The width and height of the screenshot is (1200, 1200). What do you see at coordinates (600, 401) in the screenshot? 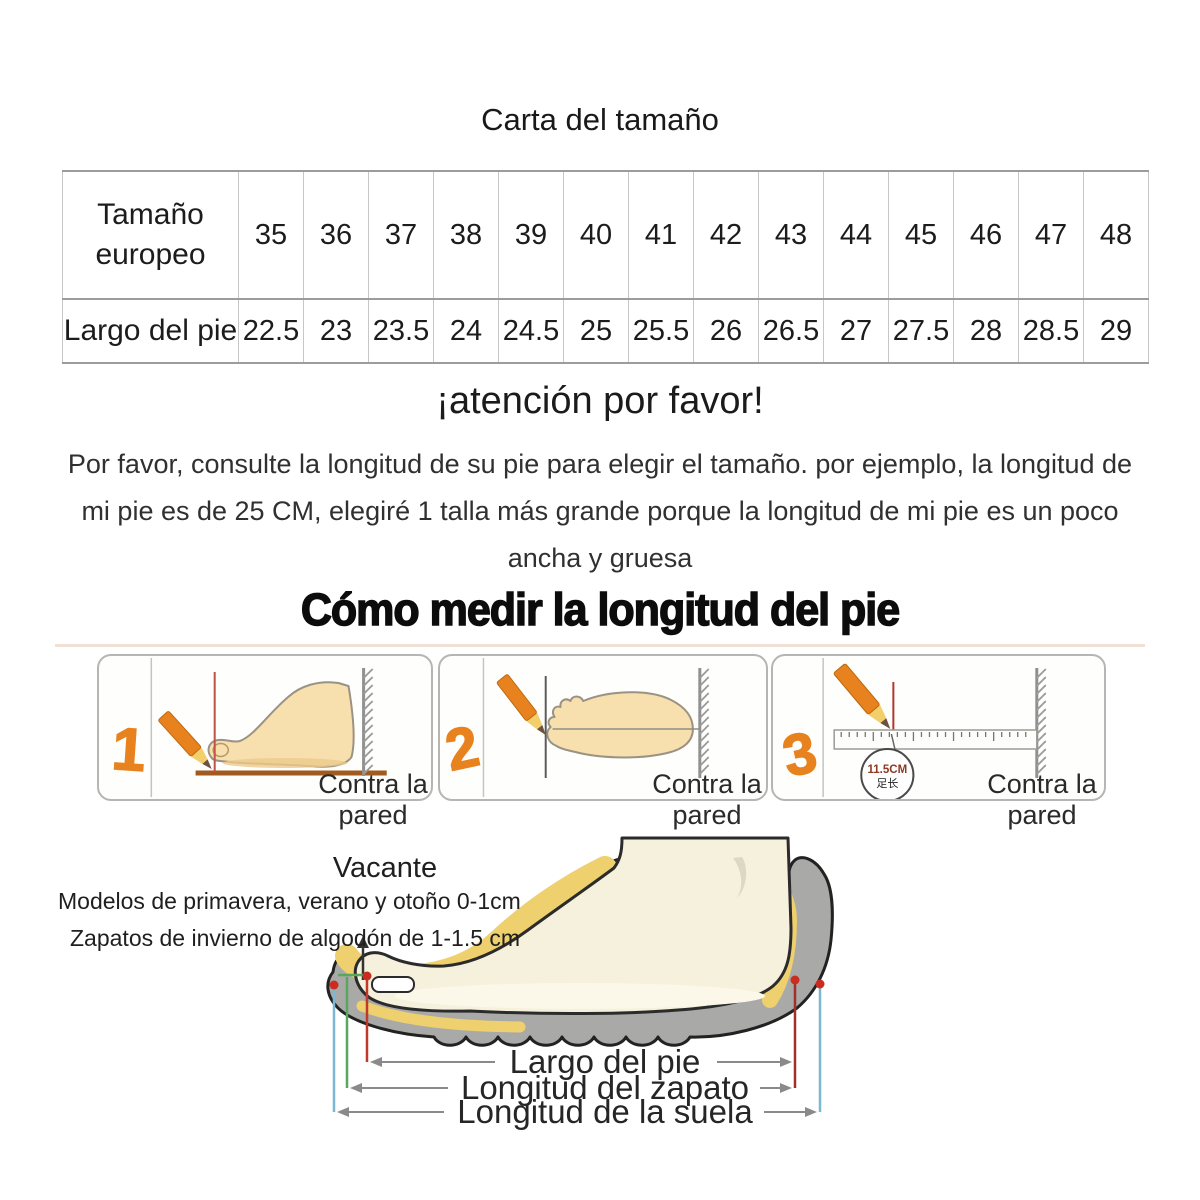
I see `attention-heading: ¡atención por favor!` at bounding box center [600, 401].